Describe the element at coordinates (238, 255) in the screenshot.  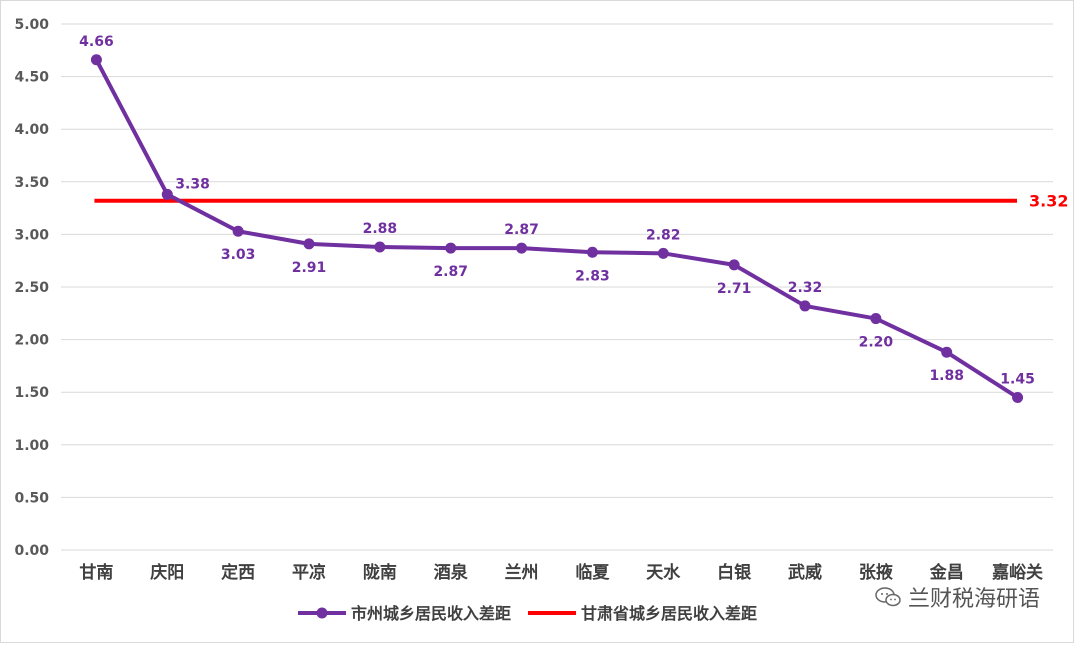
I see `data-label: 3.03` at that location.